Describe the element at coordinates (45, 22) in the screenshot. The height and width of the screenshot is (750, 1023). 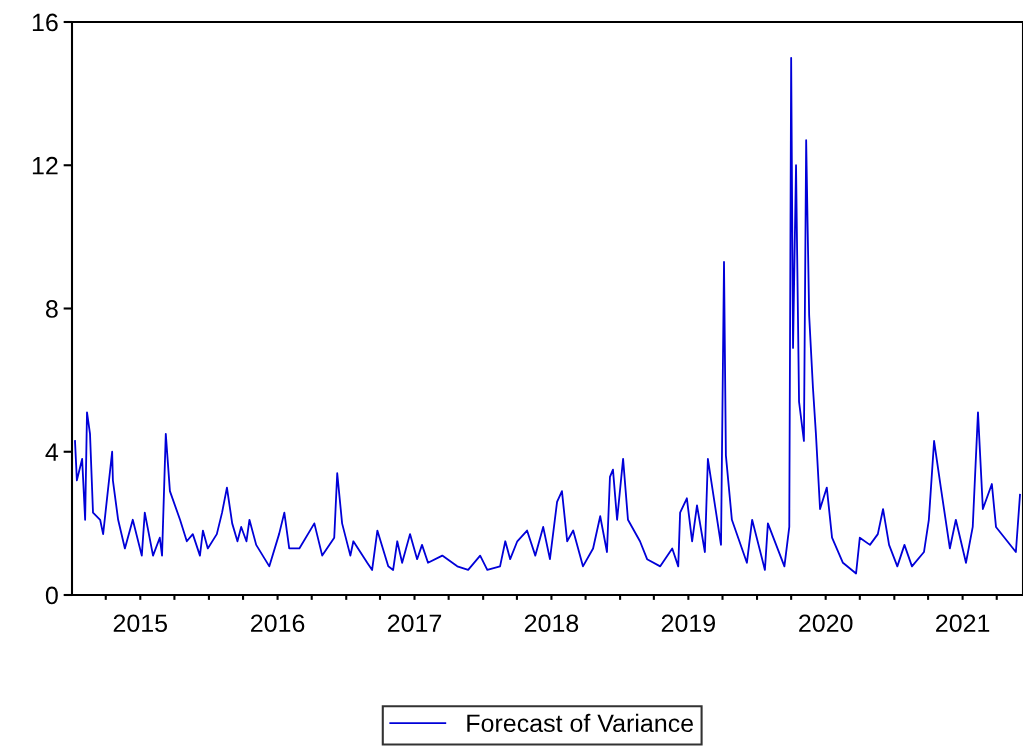
I see `y-tick-label: 16` at that location.